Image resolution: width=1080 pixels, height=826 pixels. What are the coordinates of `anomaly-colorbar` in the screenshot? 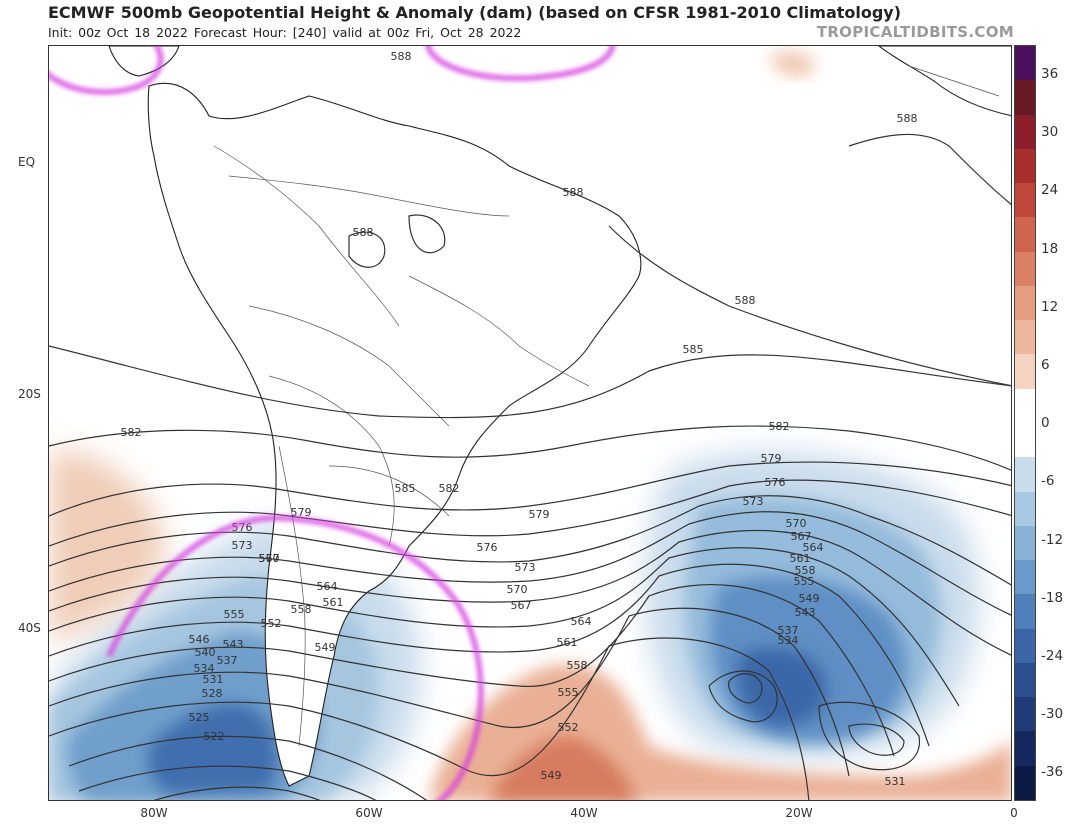 It's located at (1025, 423).